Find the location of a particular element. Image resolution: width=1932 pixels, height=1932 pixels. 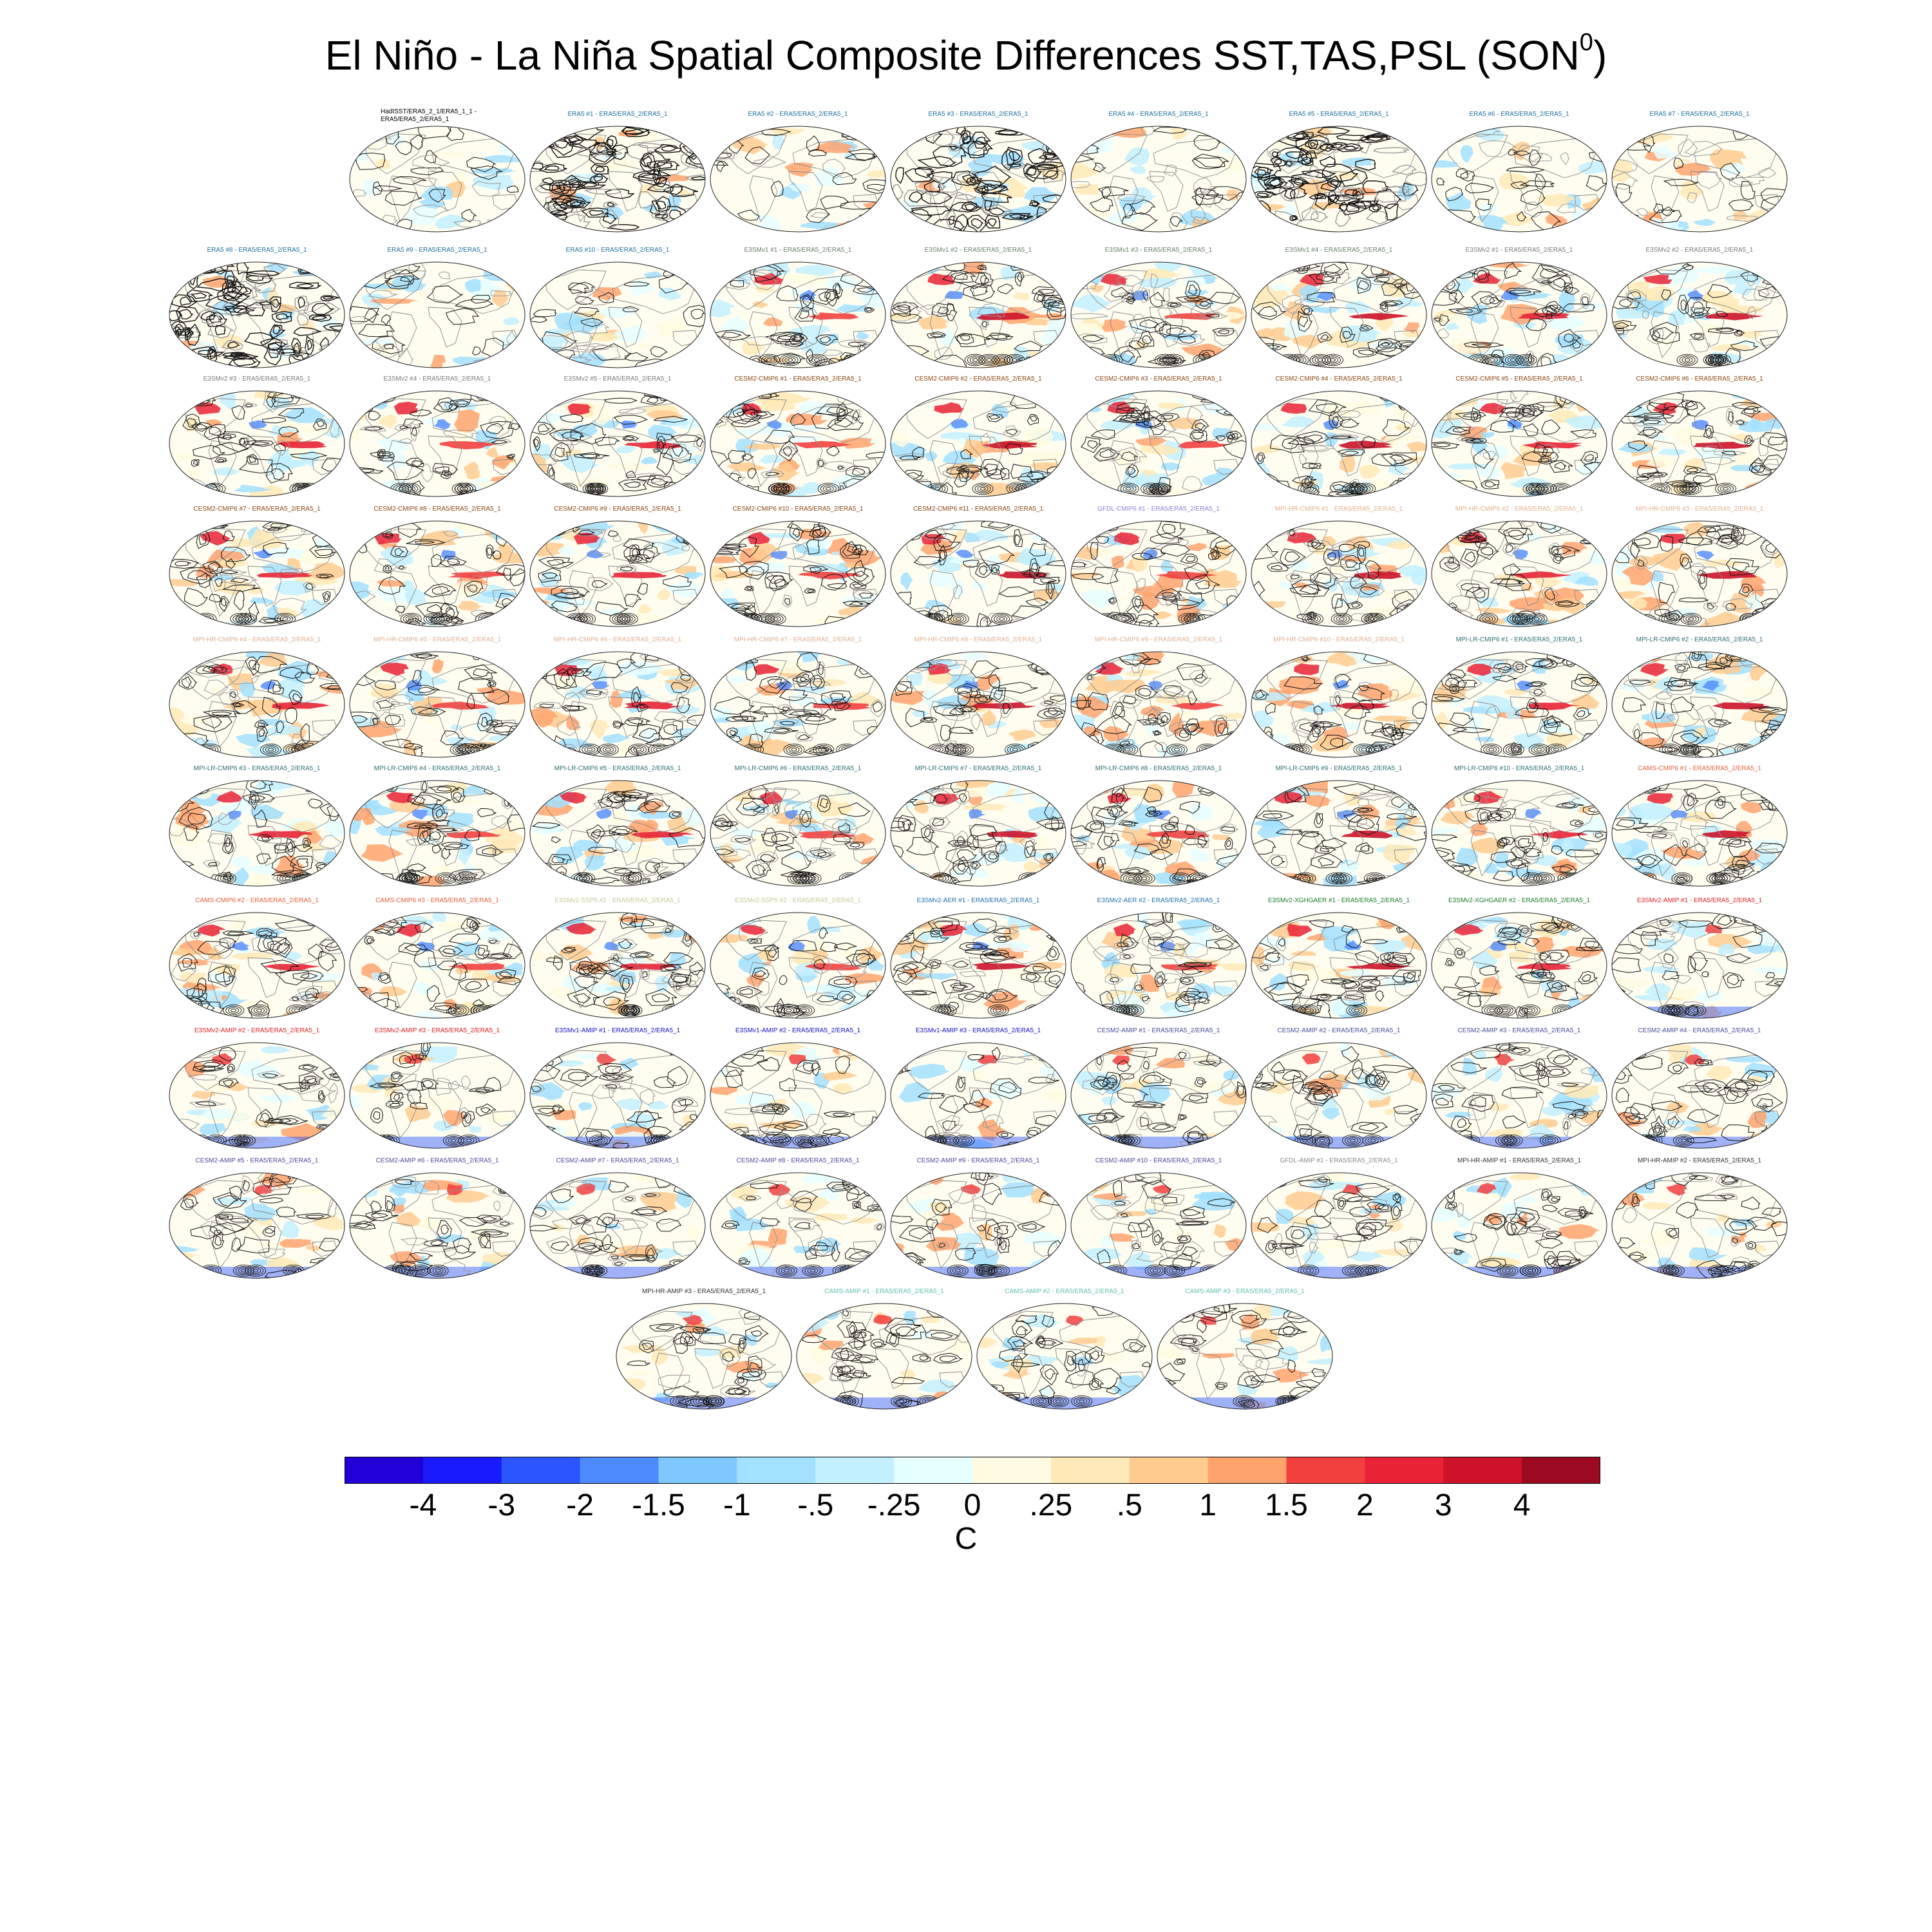

panel-label: E3SMv2 #5 - ERA5/ERA5_2/ERA5_1 is located at coordinates (618, 379).